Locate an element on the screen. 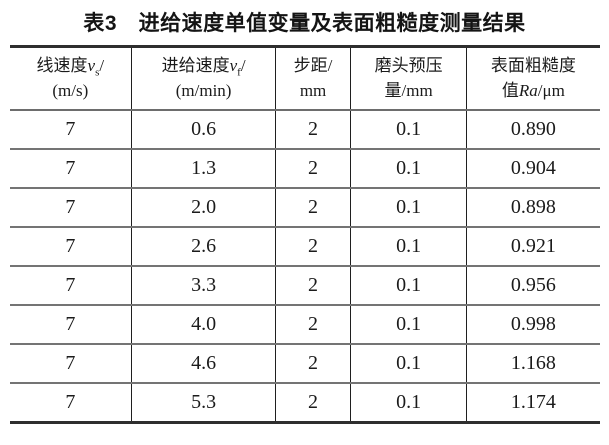  table-caption: 表3 进给速度单值变量及表面粗糙度测量结果 is located at coordinates (304, 23).